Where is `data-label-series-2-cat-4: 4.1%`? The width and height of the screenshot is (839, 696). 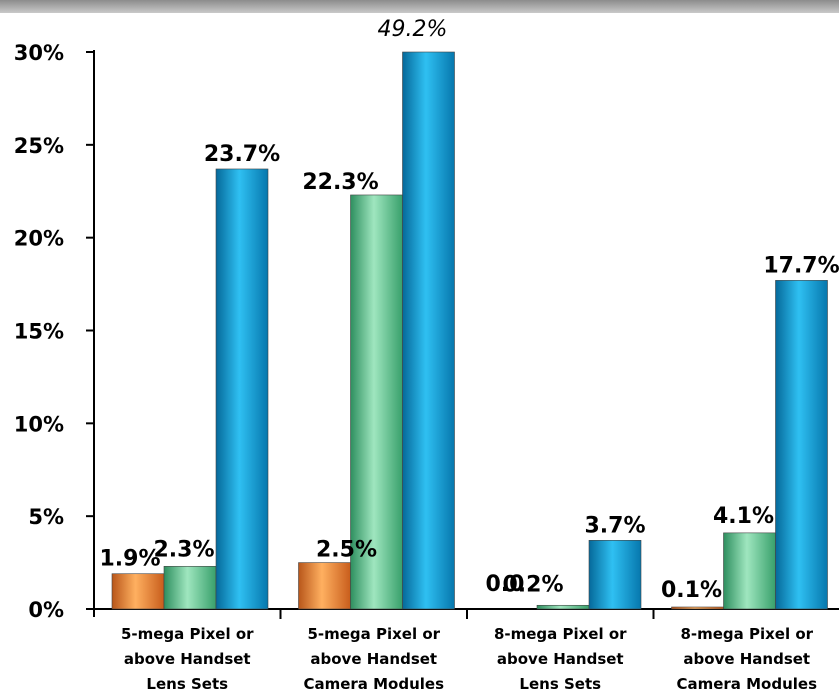 data-label-series-2-cat-4: 4.1% is located at coordinates (743, 516).